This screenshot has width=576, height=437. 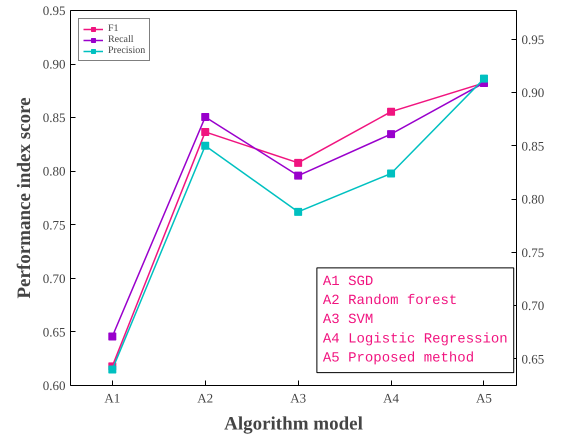 What do you see at coordinates (533, 199) in the screenshot?
I see `y2-tick-label: 0.80` at bounding box center [533, 199].